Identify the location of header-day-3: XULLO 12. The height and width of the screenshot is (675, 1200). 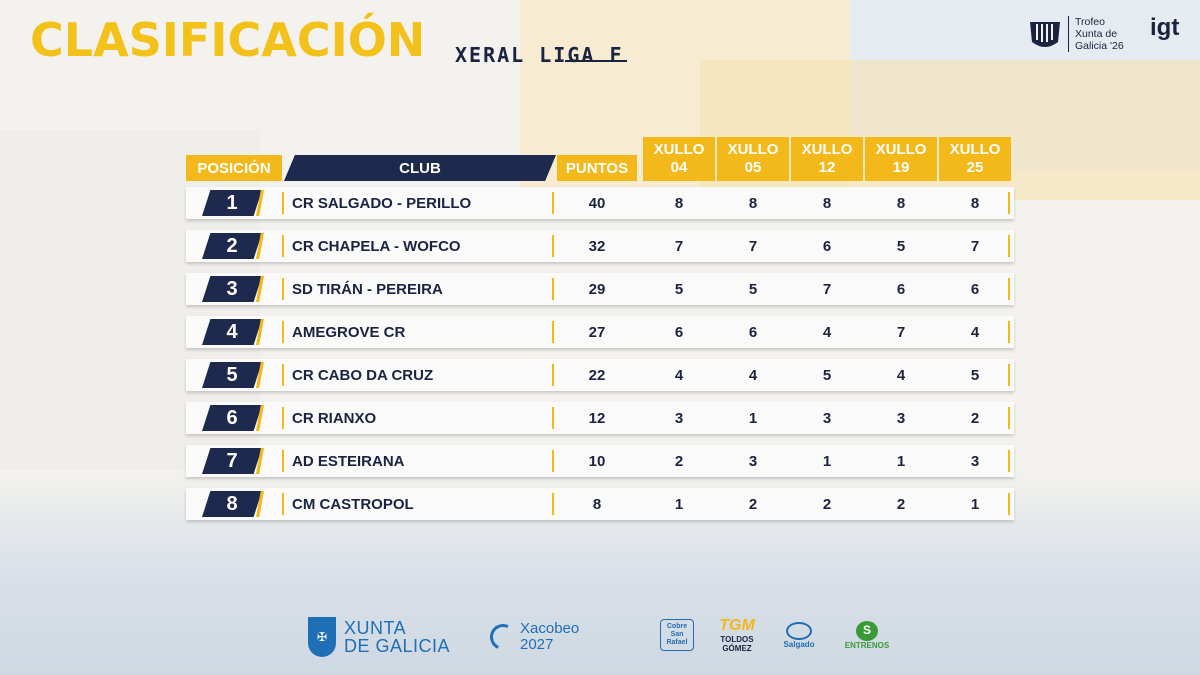
(827, 159).